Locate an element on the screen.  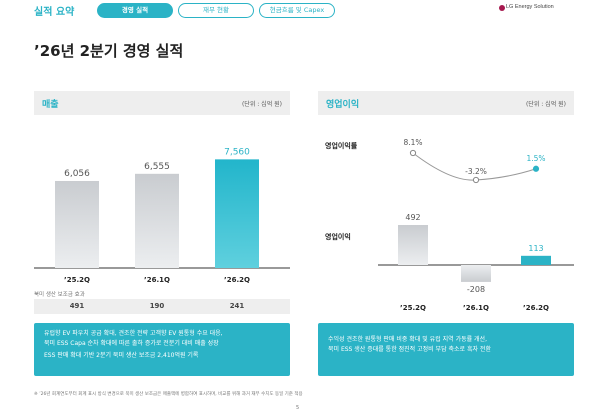
sales-commentary-line: ESS 판매 확대 기반 2분기 북미 생산 보조금 2,410억원 기록 is located at coordinates (121, 355).